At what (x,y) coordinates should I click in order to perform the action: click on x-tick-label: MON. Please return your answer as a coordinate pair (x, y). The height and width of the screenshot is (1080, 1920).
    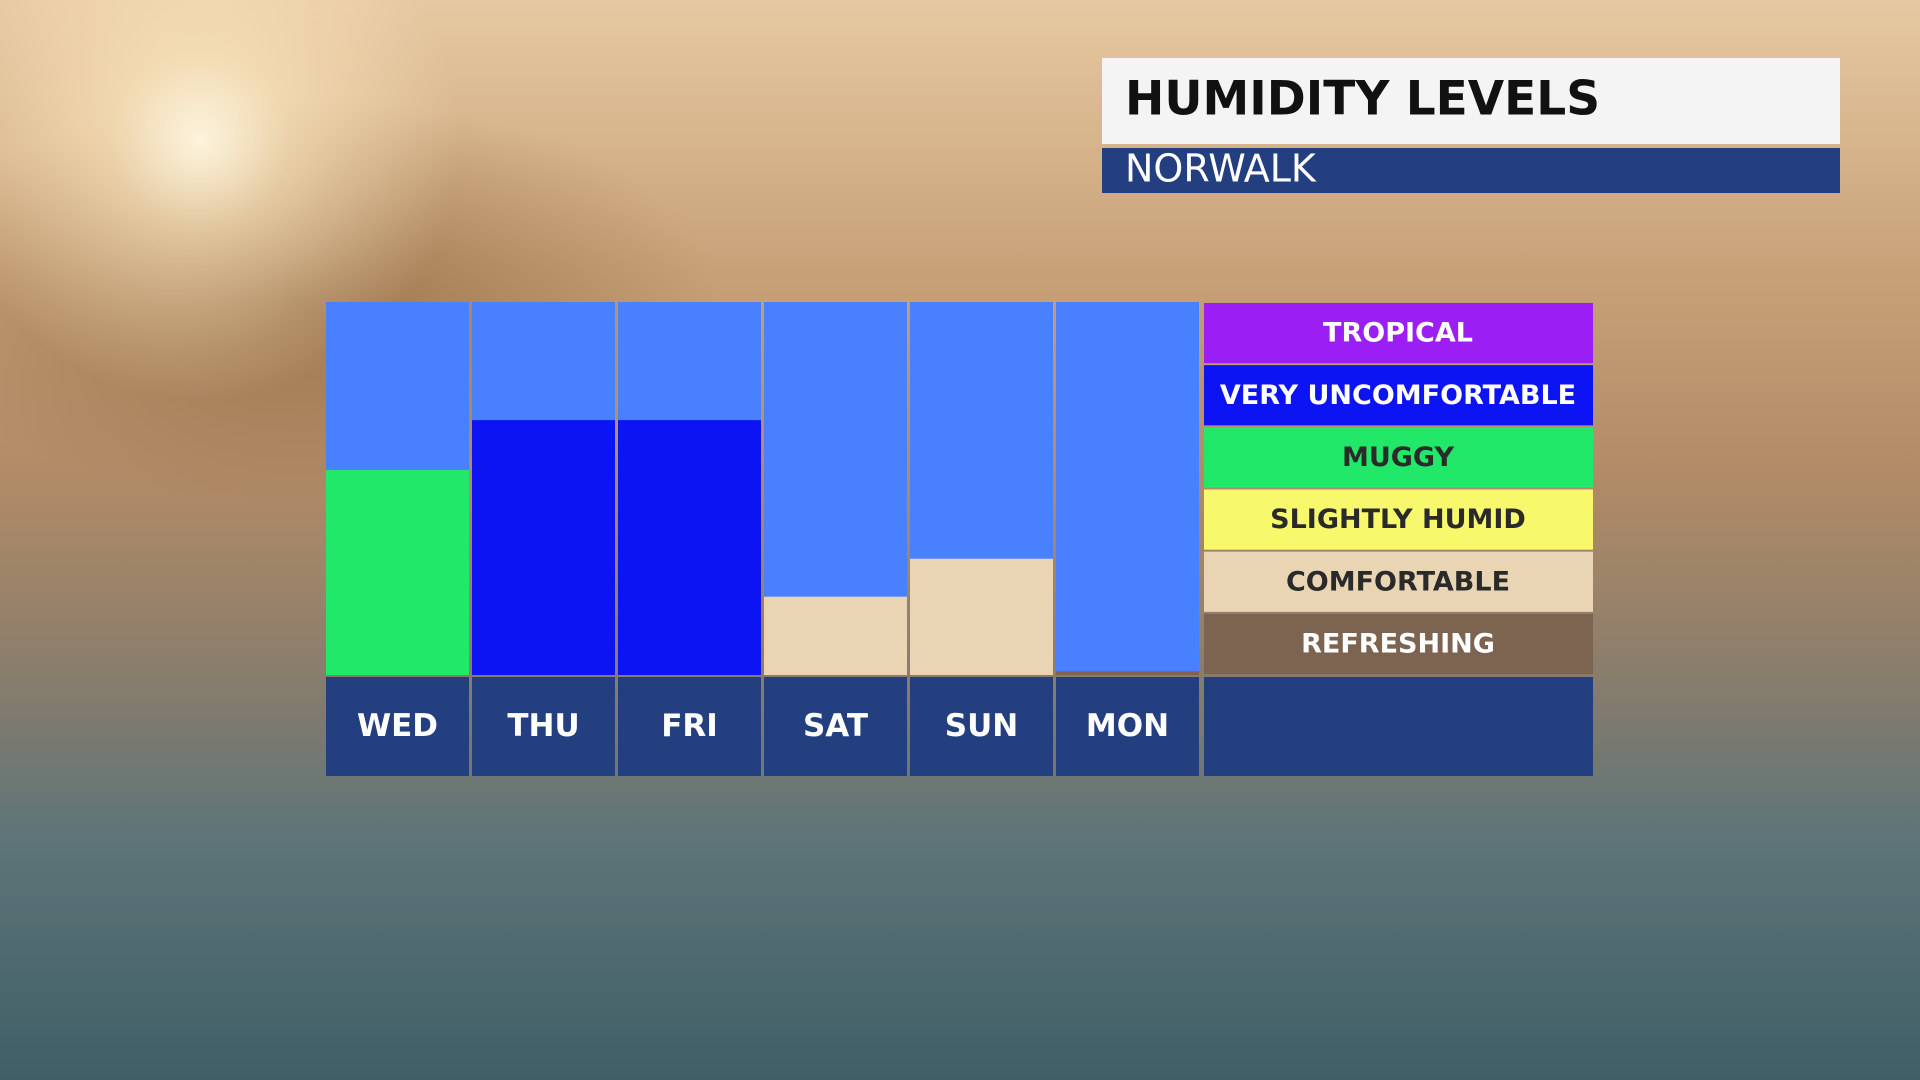
    Looking at the image, I should click on (1127, 726).